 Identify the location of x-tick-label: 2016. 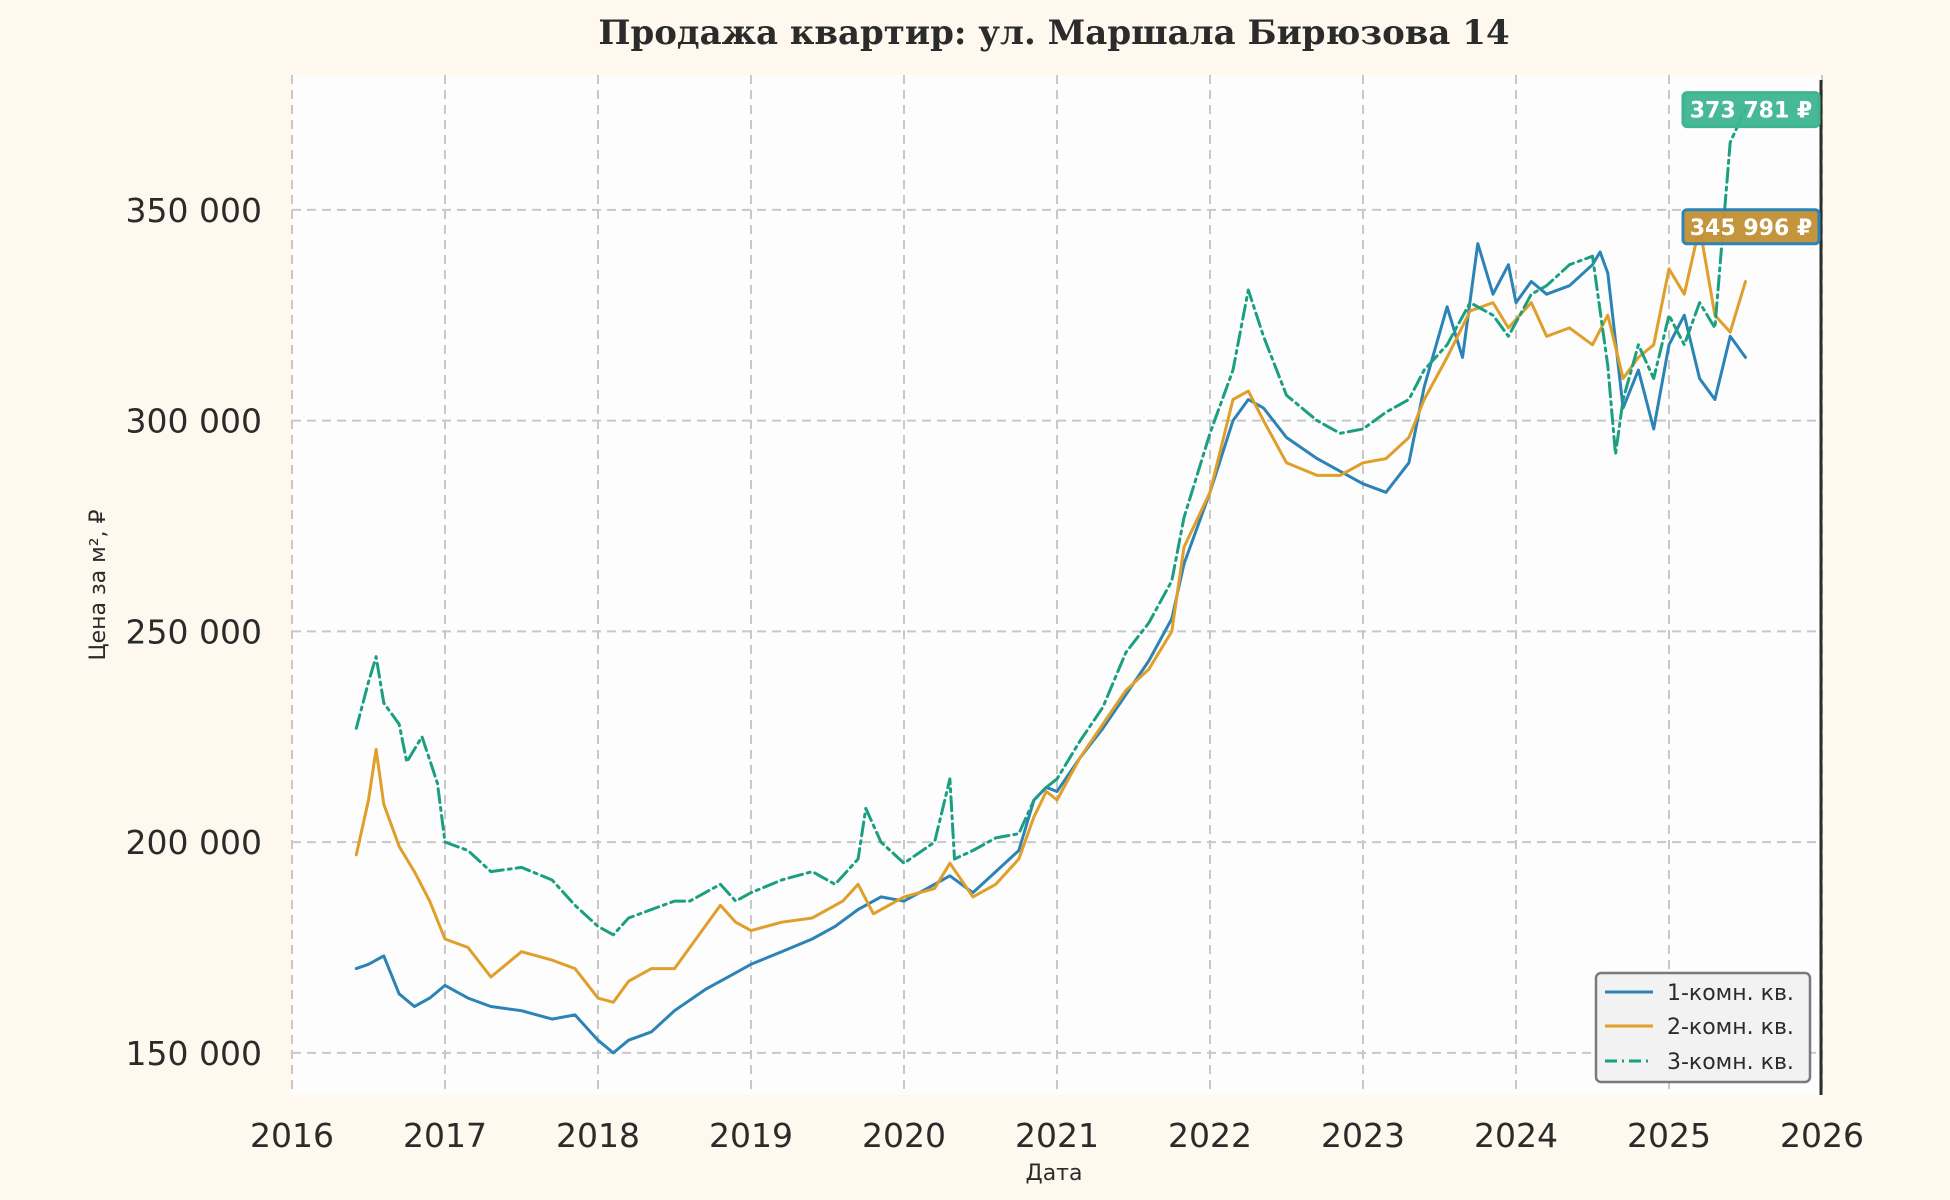
(292, 1135).